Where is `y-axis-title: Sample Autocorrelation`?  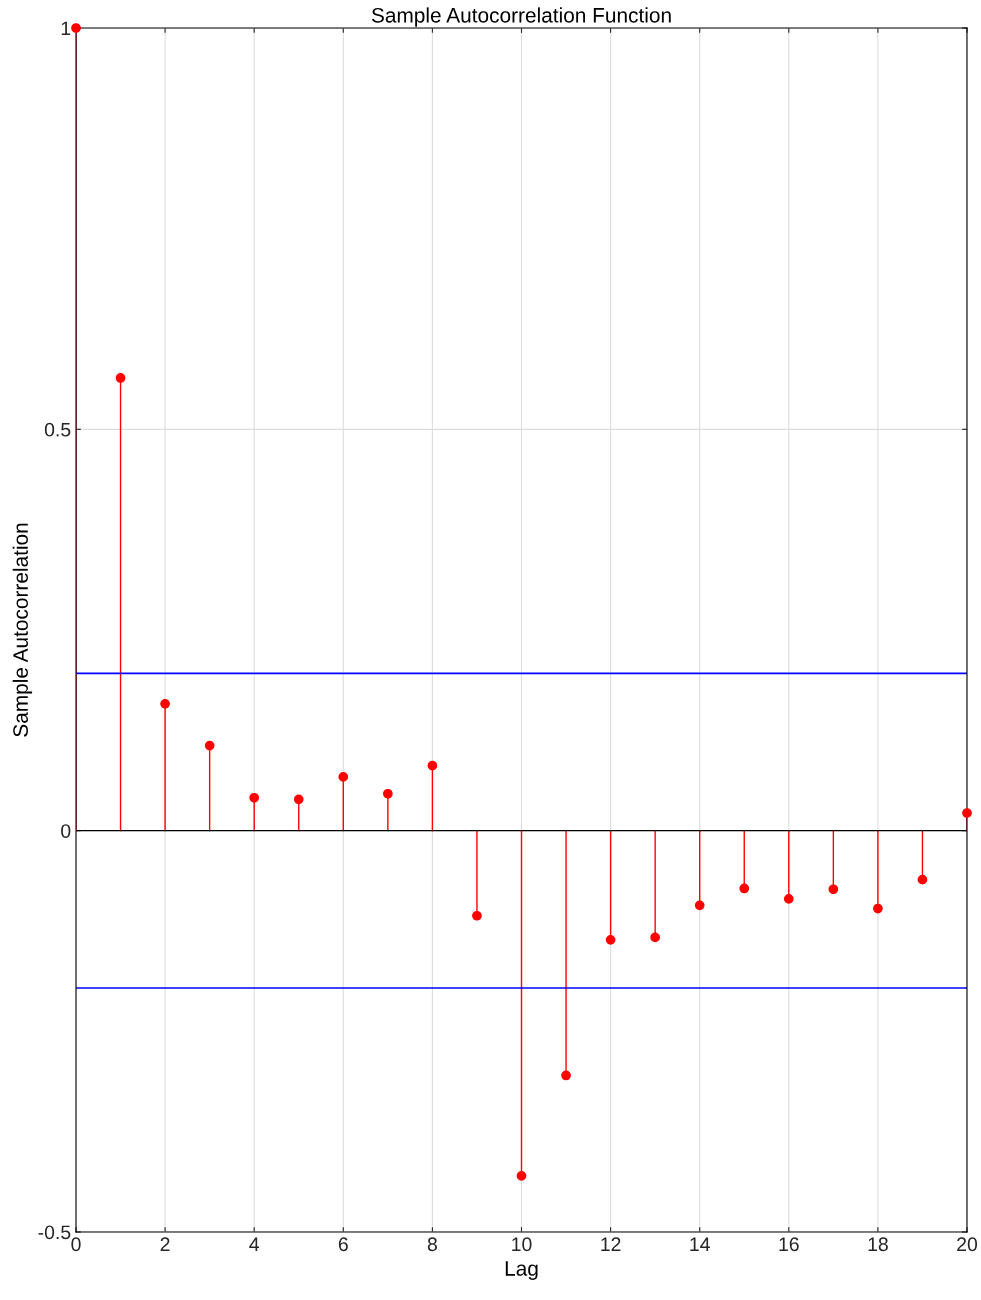 y-axis-title: Sample Autocorrelation is located at coordinates (22, 630).